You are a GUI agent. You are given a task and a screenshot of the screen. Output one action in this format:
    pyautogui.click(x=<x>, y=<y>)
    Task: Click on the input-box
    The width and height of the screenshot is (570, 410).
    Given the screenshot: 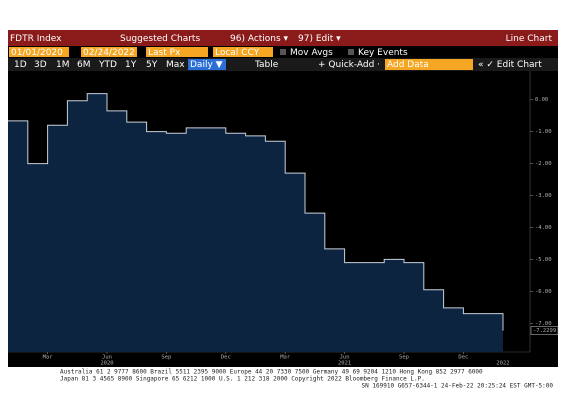 What is the action you would take?
    pyautogui.click(x=429, y=64)
    